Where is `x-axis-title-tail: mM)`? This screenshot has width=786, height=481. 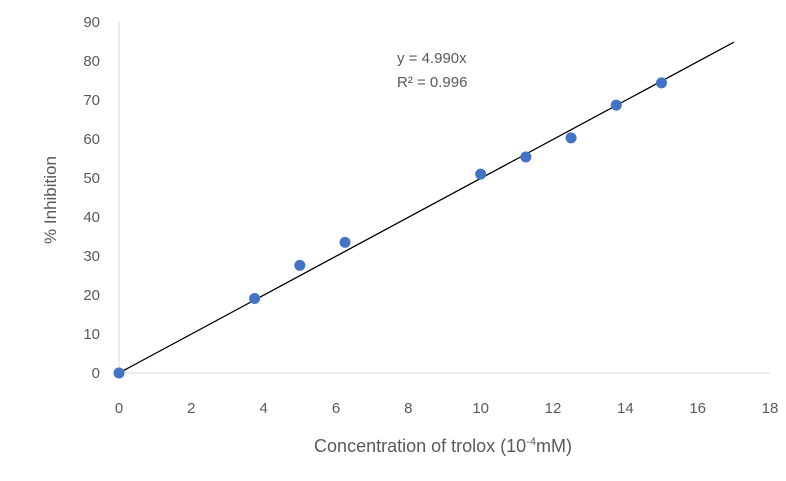 x-axis-title-tail: mM) is located at coordinates (554, 446).